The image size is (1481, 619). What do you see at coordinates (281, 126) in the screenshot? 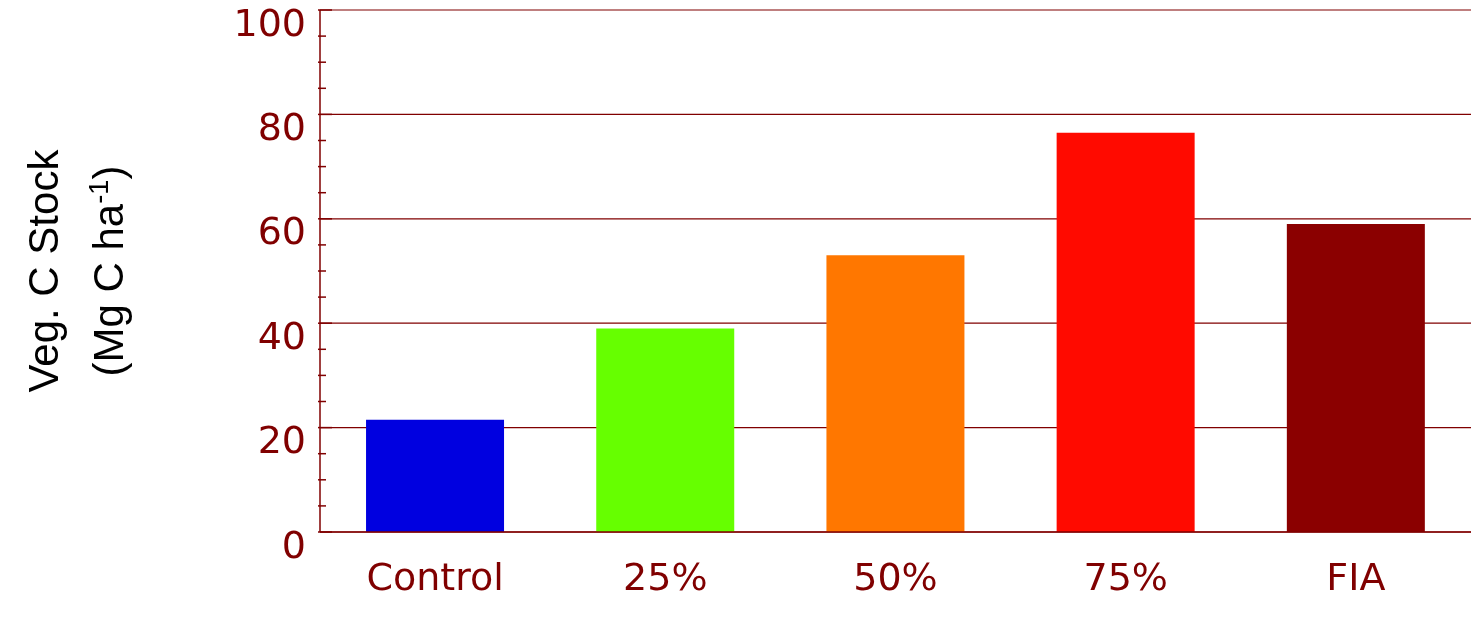
I see `y-tick-label: 80` at bounding box center [281, 126].